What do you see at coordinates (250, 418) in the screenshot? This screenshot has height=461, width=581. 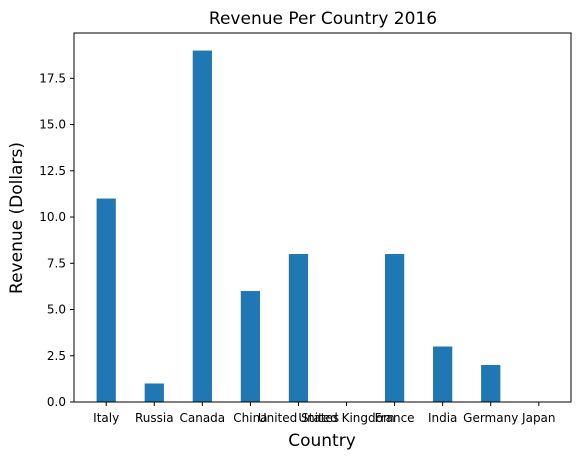 I see `x-tick-label: China` at bounding box center [250, 418].